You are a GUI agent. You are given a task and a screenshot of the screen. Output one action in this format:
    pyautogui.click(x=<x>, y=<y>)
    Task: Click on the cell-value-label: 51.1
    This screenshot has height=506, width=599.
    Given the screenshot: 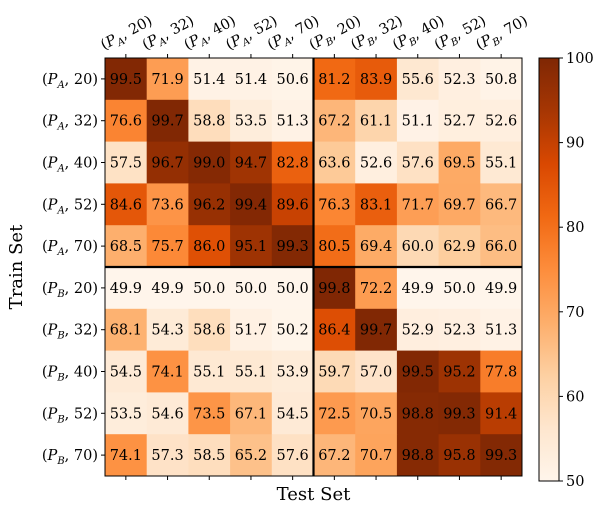 What is the action you would take?
    pyautogui.click(x=418, y=122)
    